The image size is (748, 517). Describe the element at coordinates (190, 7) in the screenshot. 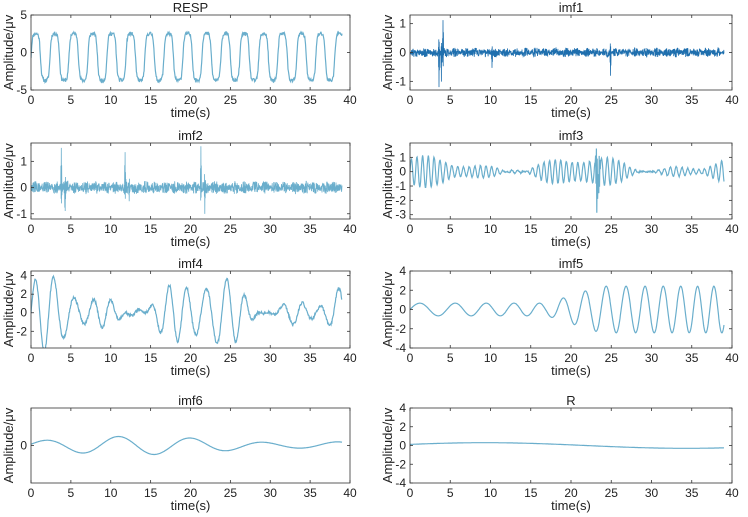

I see `chart-title: RESP` at that location.